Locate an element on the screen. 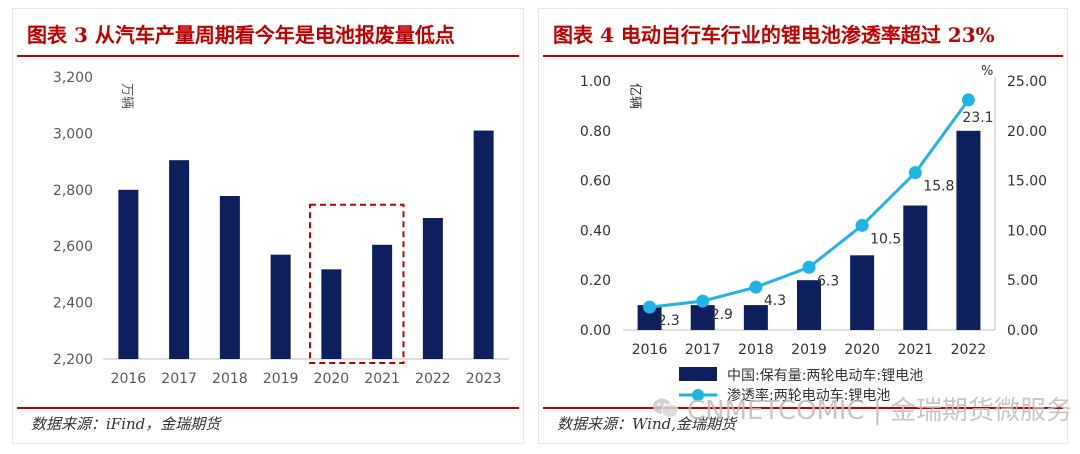  right-right-y-tick-label: 25.00 is located at coordinates (1027, 82).